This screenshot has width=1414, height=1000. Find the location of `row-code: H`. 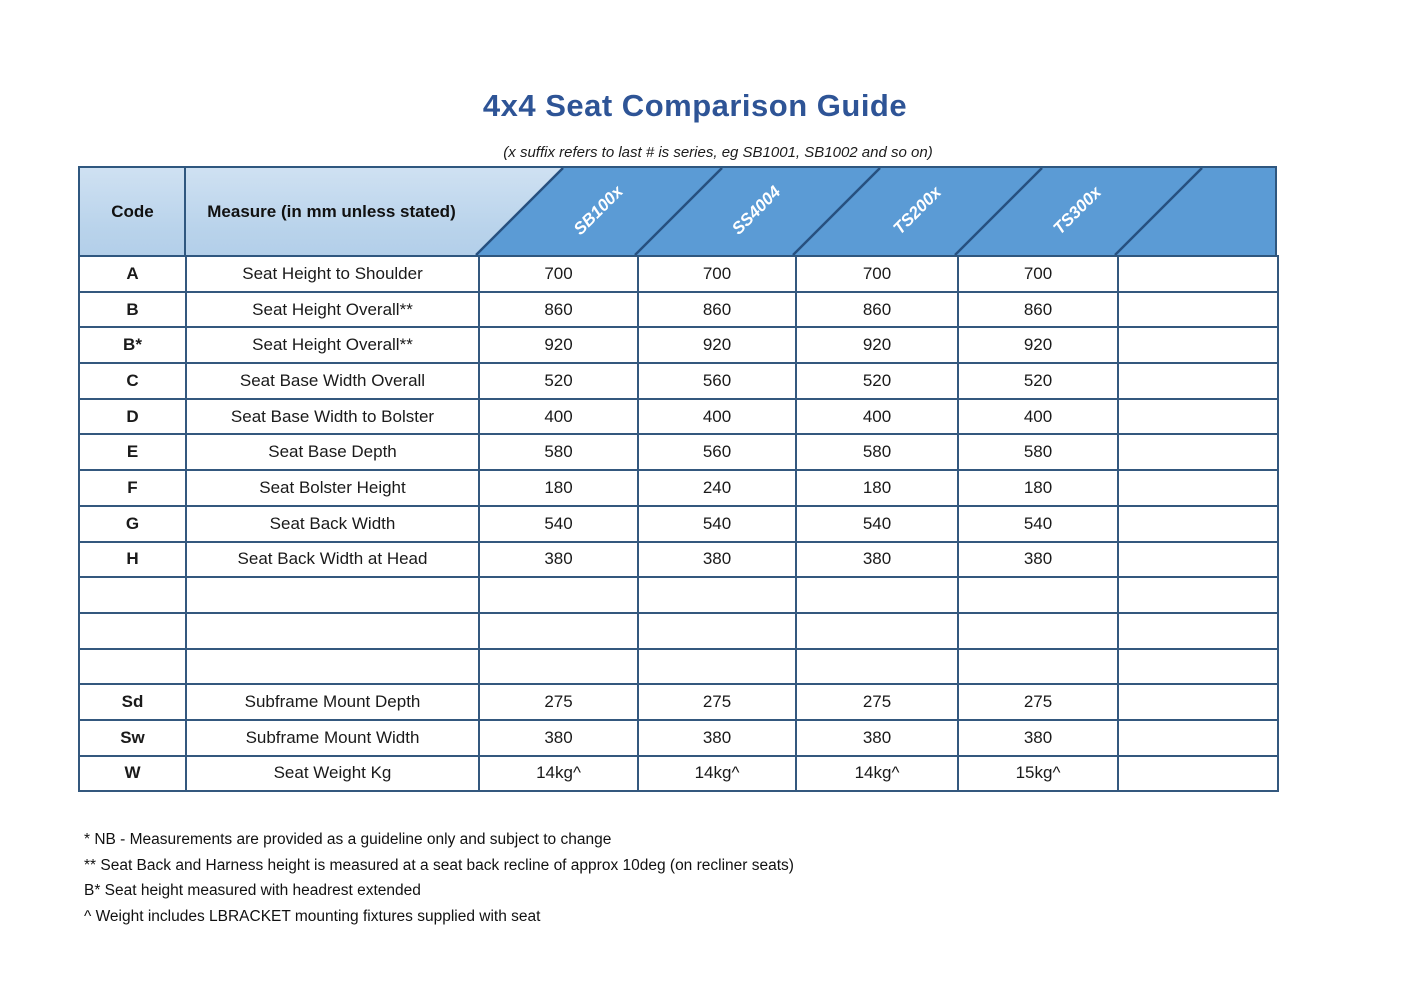

row-code: H is located at coordinates (132, 559).